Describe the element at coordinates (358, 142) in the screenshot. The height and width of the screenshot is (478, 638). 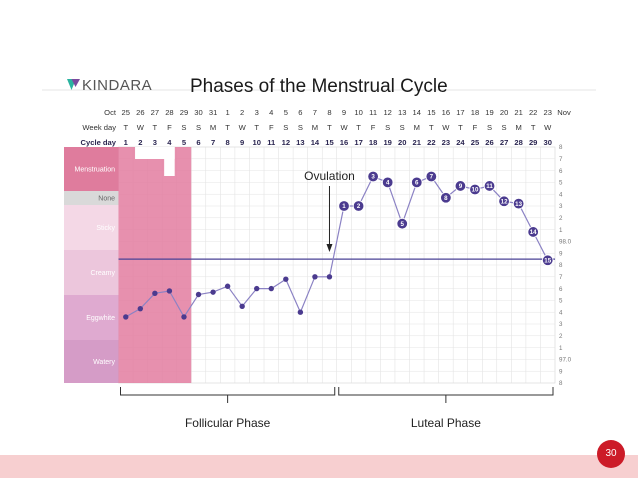
I see `header-cycle-day: 17` at that location.